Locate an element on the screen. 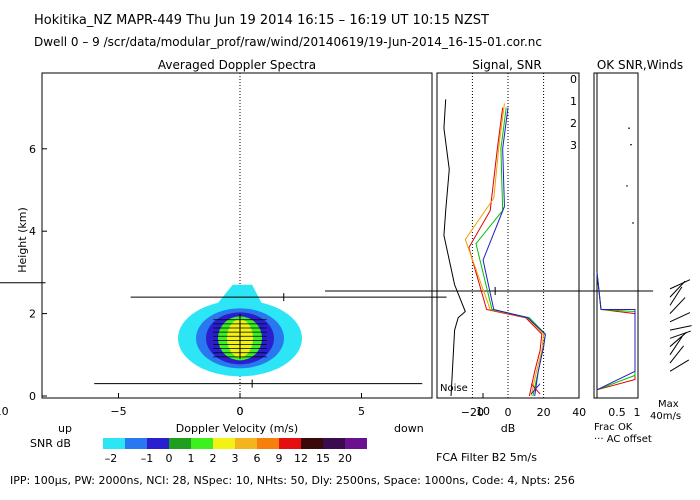  frac-ok-series is located at coordinates (616, 331).